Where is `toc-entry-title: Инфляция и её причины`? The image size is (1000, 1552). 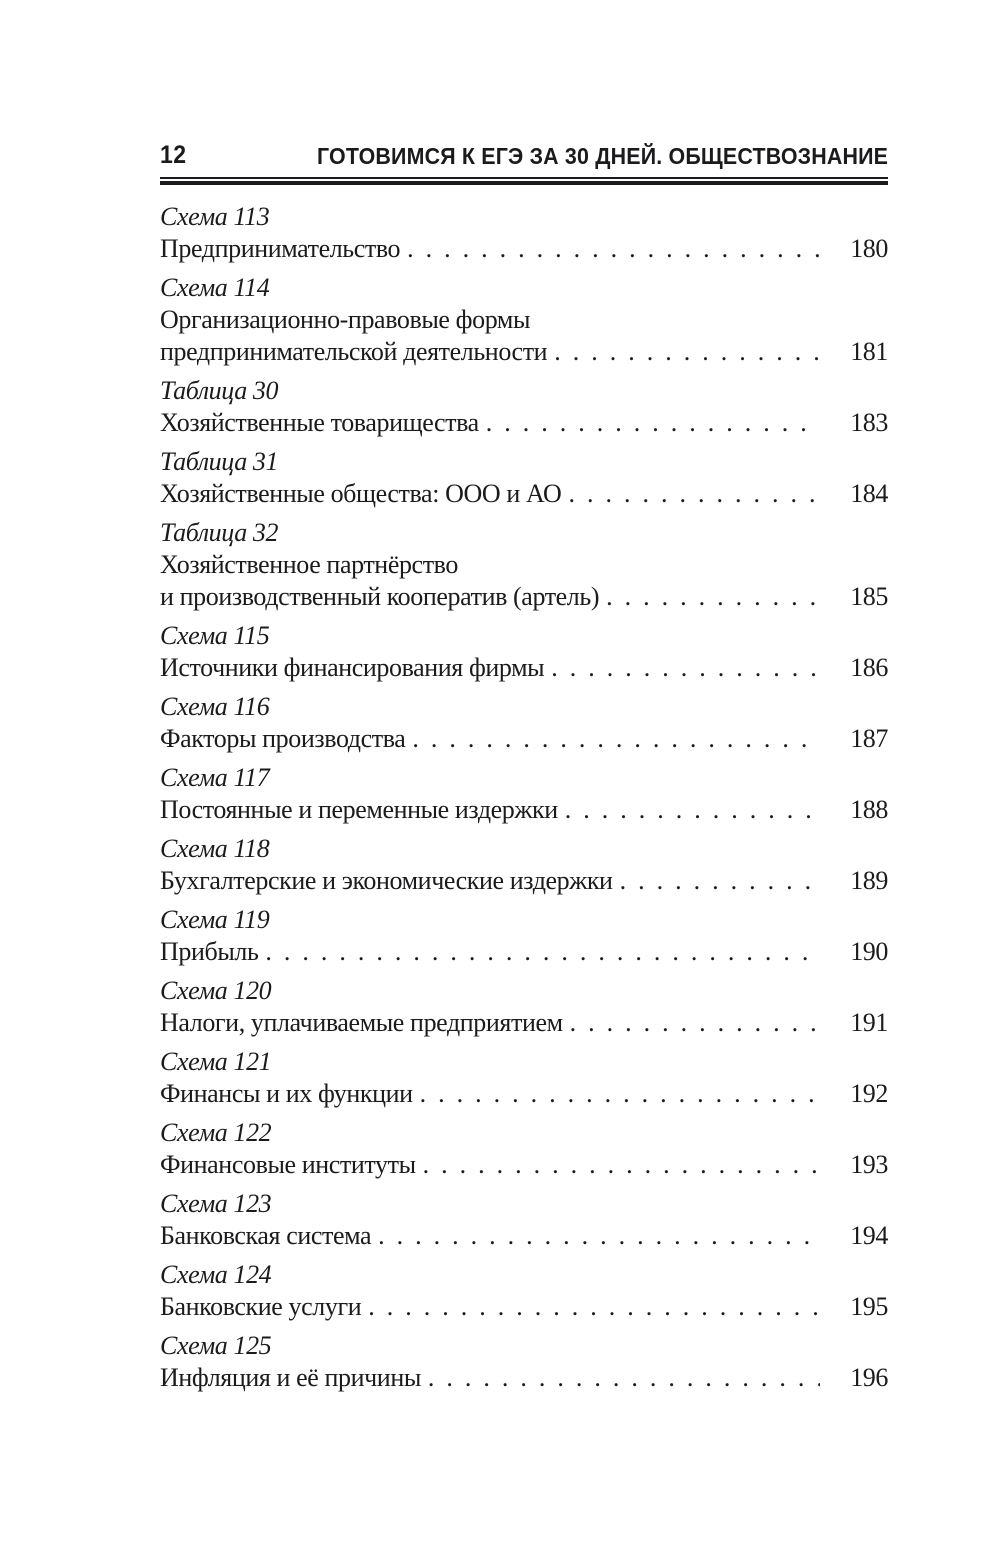
toc-entry-title: Инфляция и её причины is located at coordinates (290, 1377).